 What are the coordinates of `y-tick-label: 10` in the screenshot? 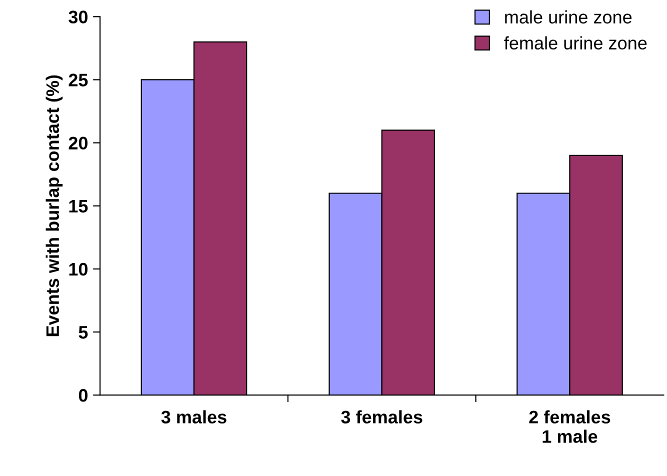 It's located at (78, 269).